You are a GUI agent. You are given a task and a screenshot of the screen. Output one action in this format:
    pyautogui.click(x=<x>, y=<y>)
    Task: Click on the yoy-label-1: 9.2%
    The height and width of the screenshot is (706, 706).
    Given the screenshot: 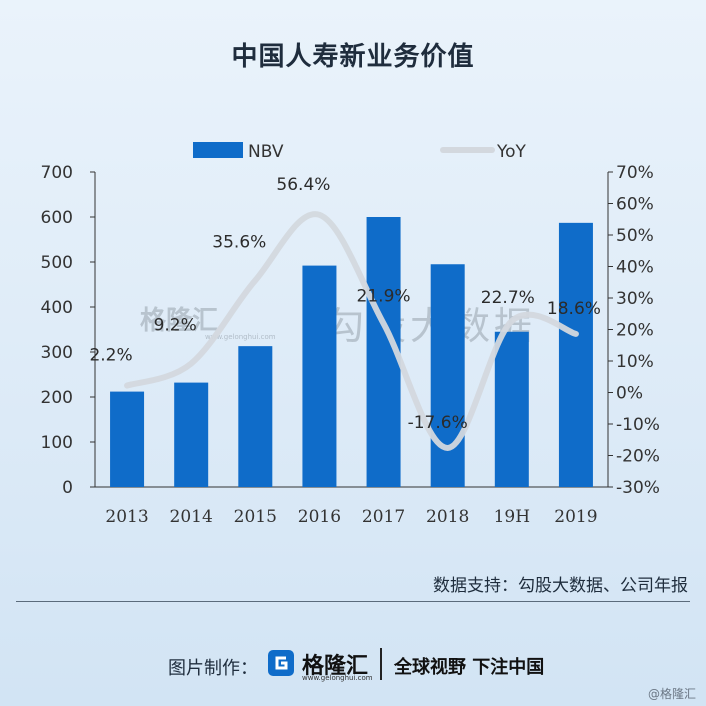 What is the action you would take?
    pyautogui.click(x=175, y=326)
    